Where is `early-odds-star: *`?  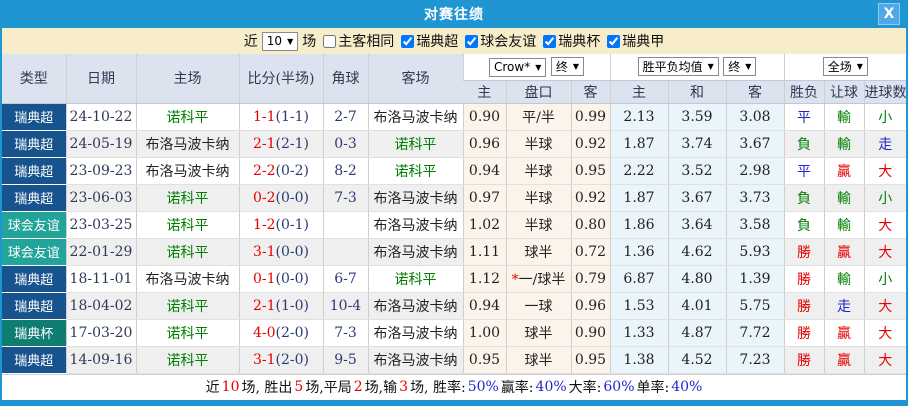 early-odds-star: * is located at coordinates (515, 279).